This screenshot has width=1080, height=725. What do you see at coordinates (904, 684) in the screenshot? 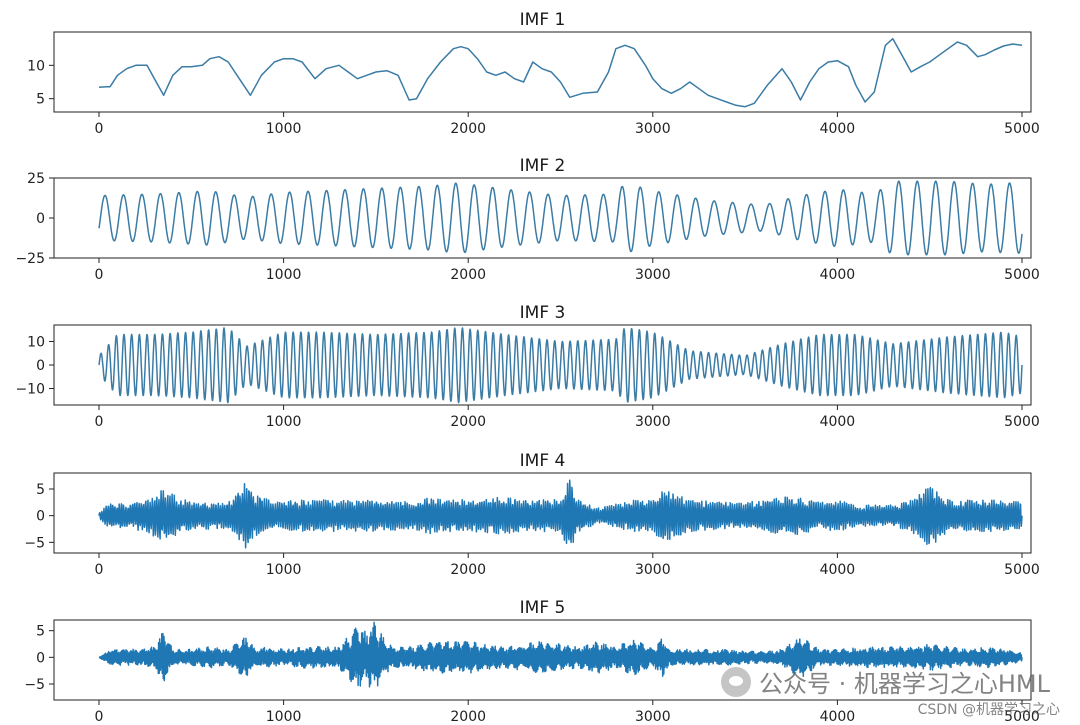
I see `watermark-main-text: 公众号 · 机器学习之心HML` at bounding box center [904, 684].